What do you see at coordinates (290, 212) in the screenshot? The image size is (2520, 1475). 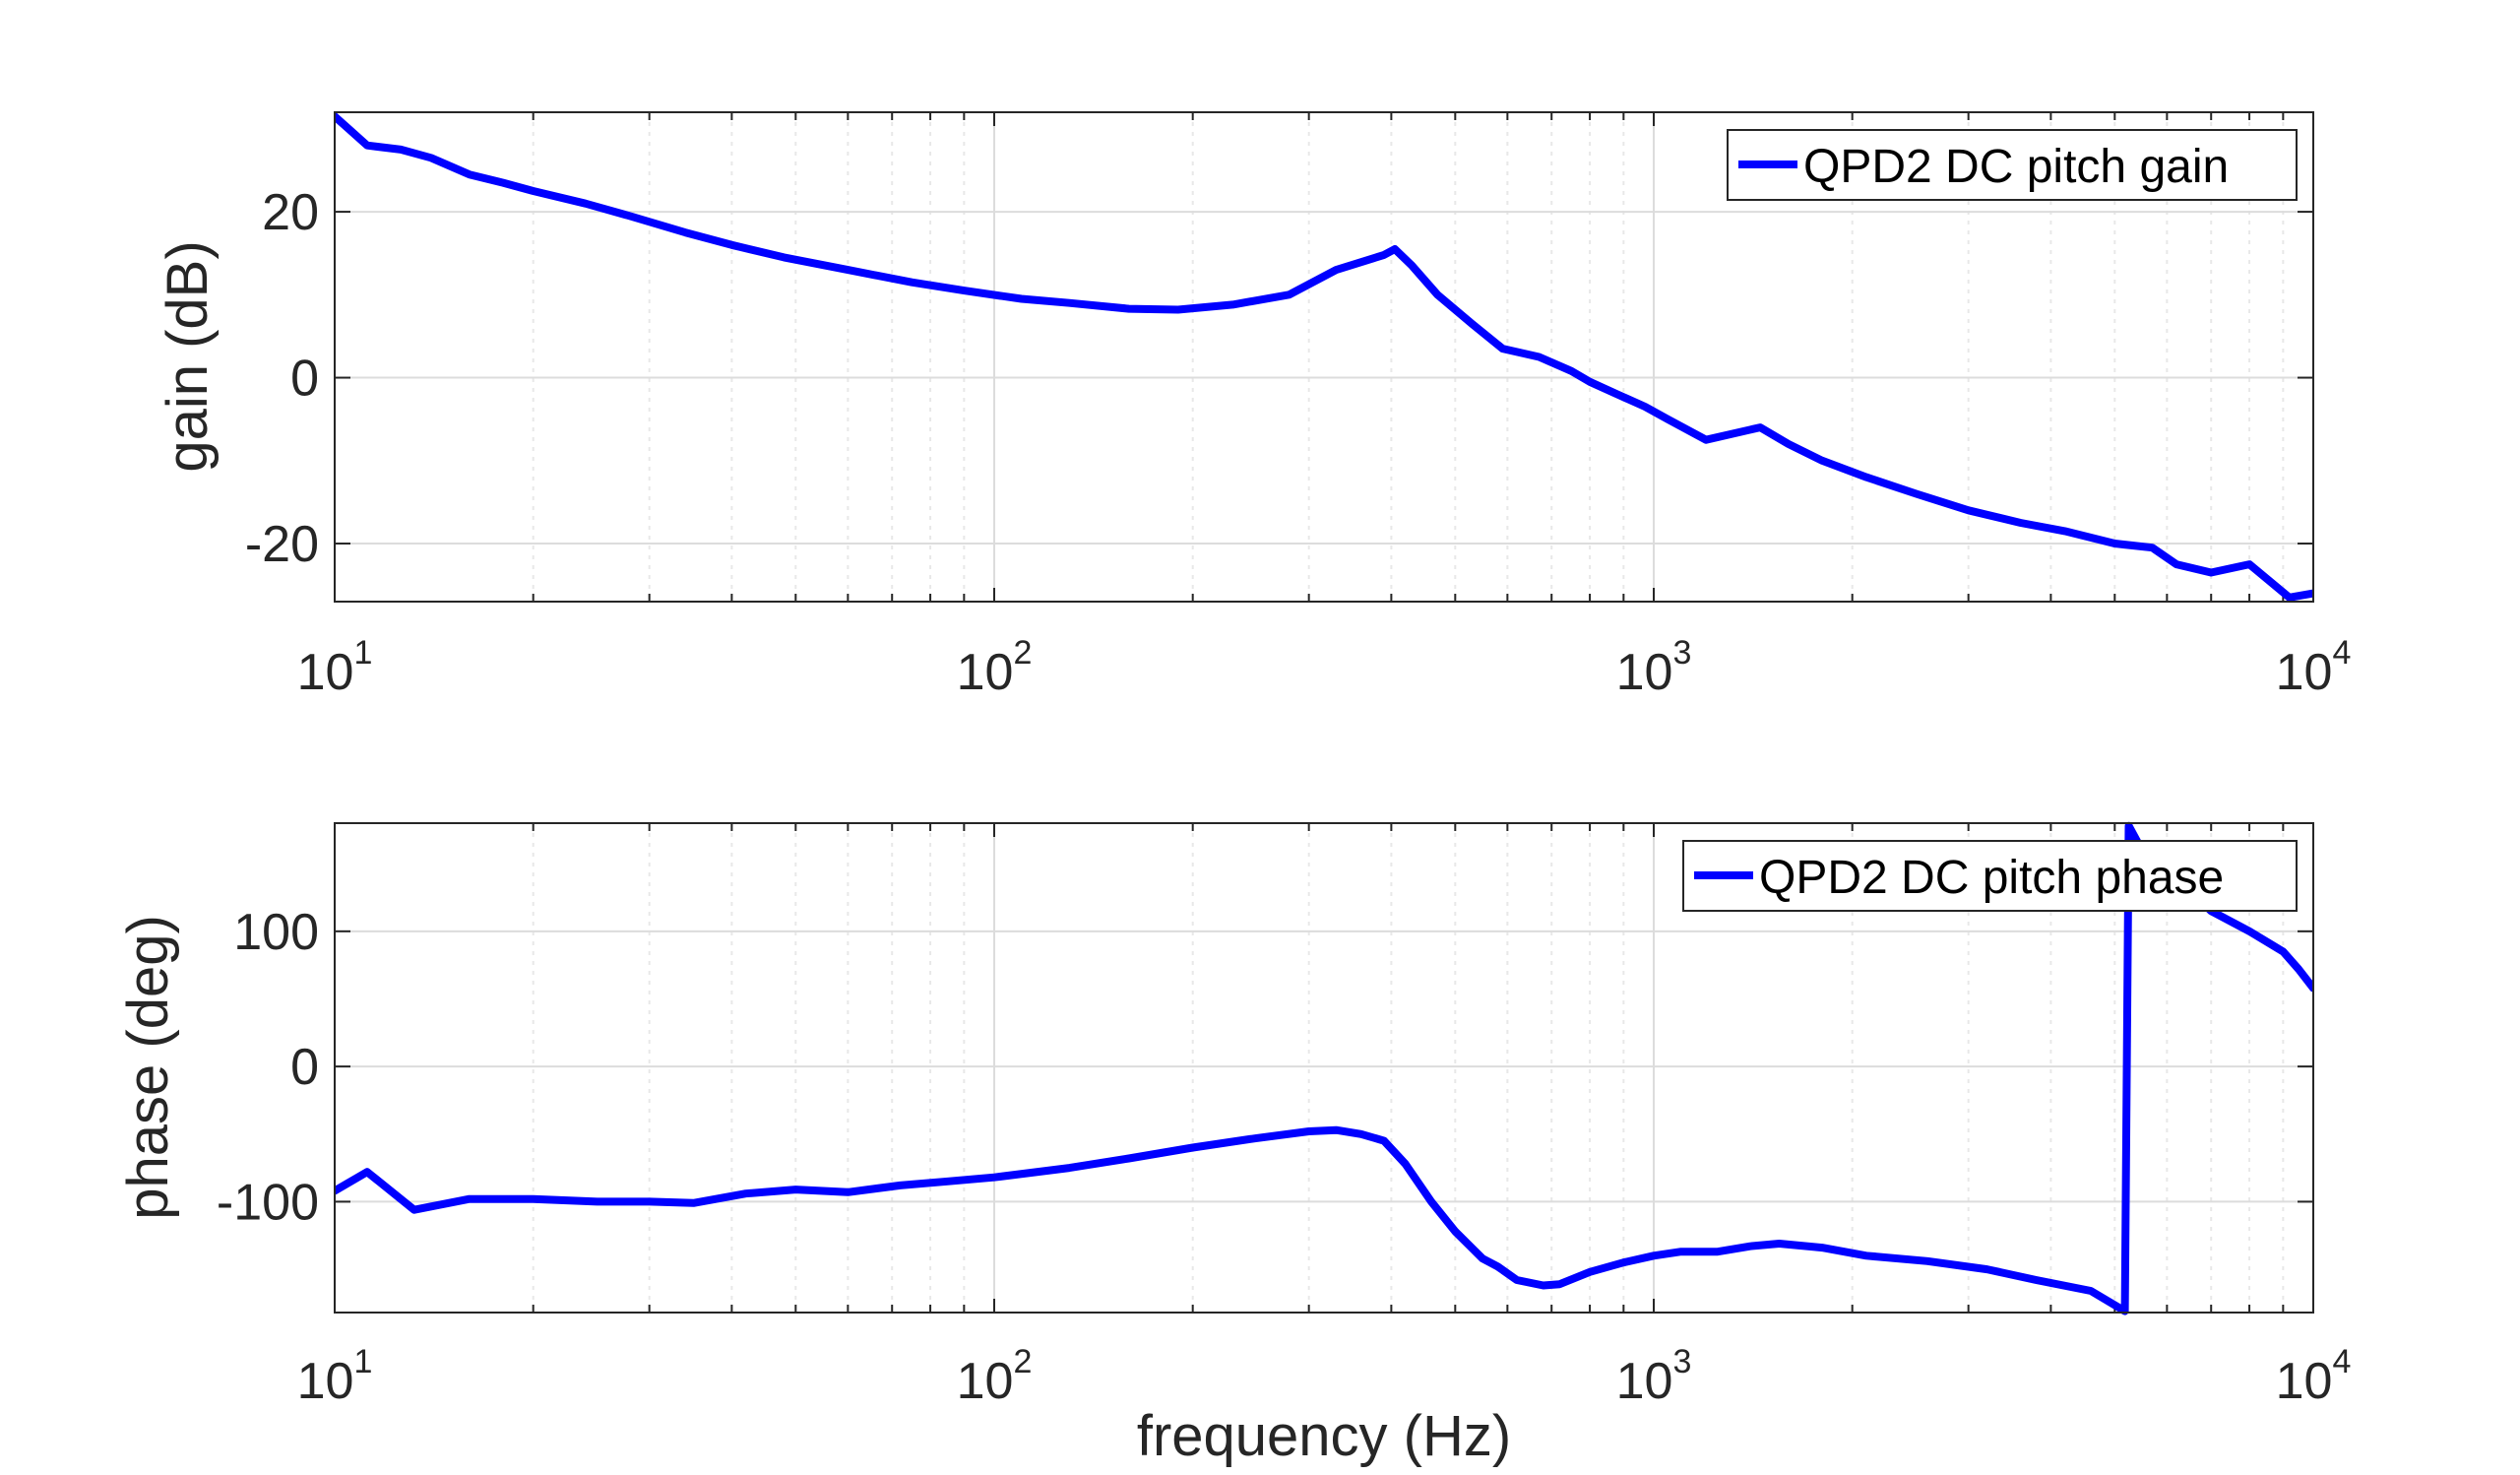 I see `y-tick-label: 20` at bounding box center [290, 212].